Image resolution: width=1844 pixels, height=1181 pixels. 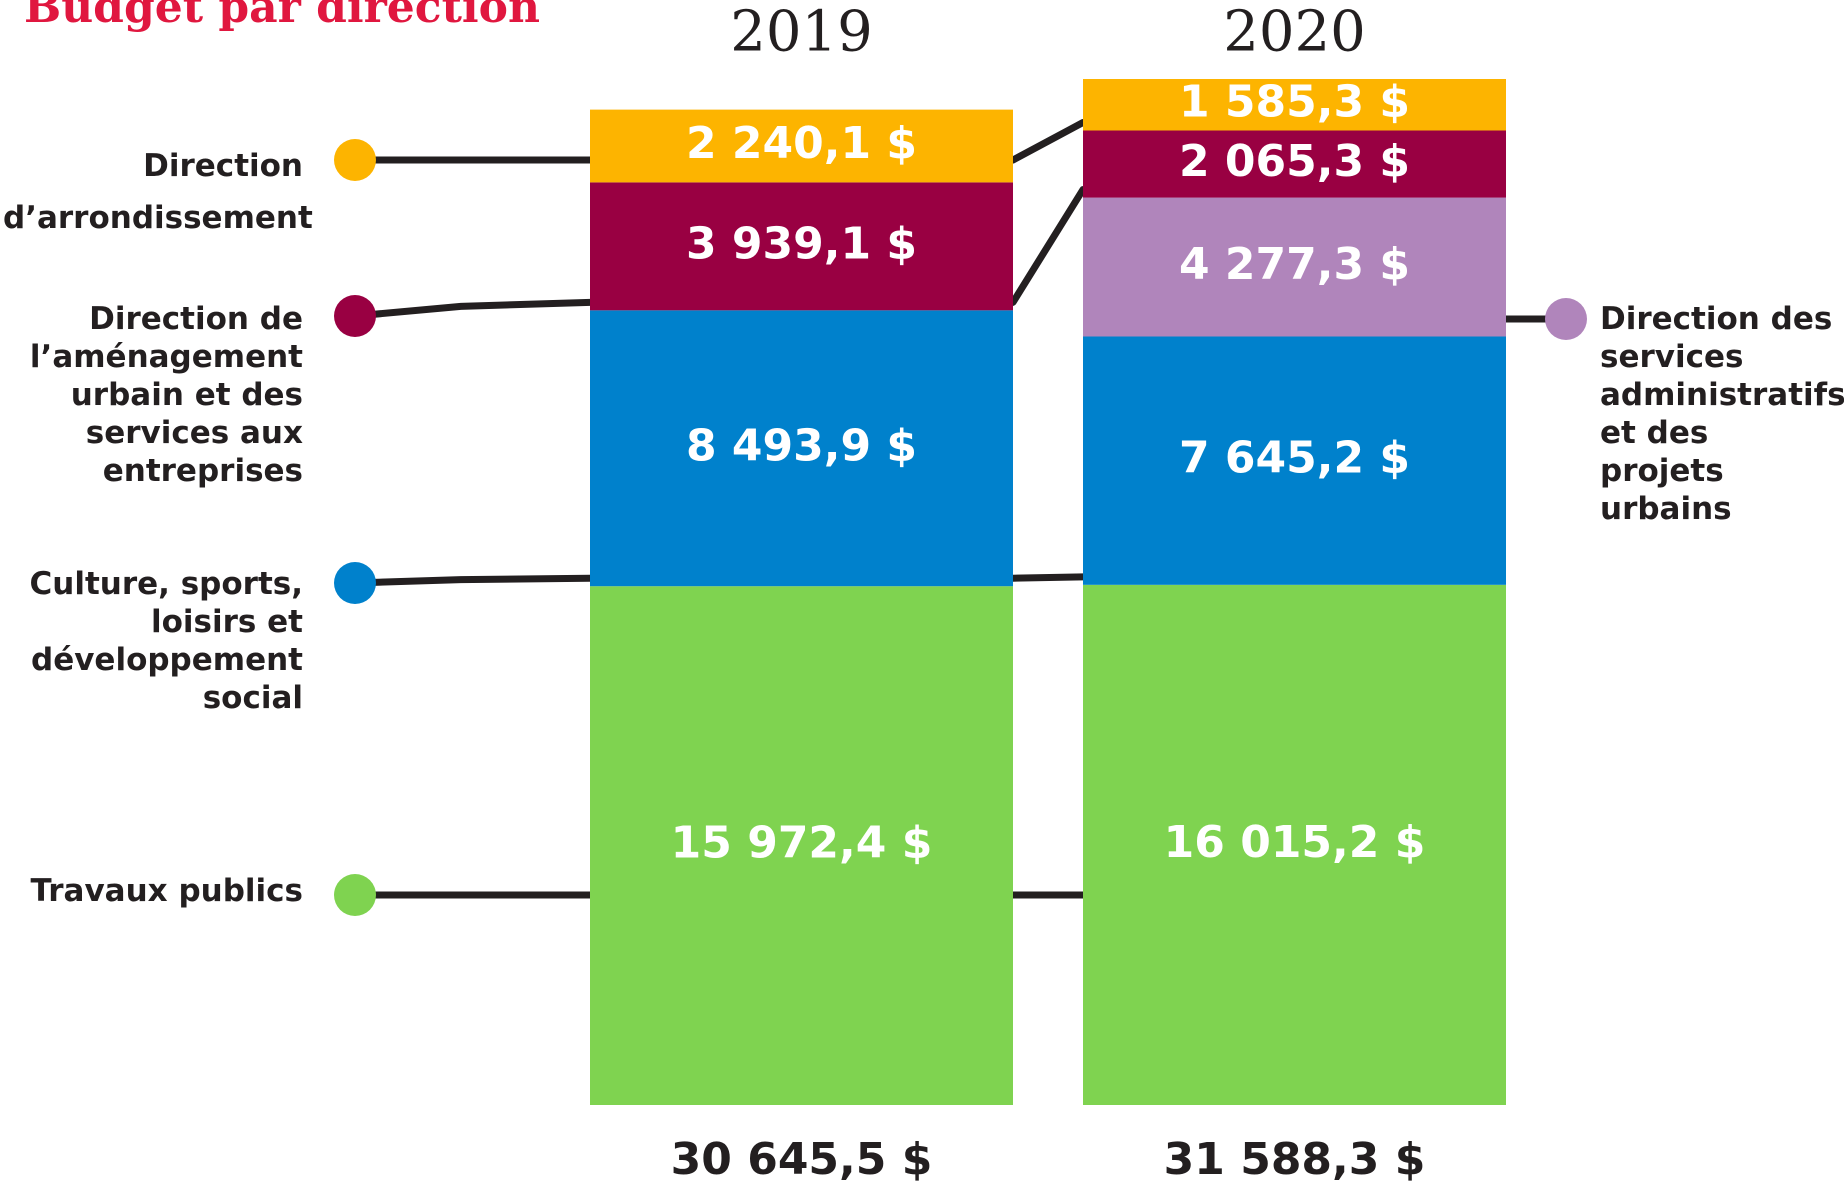 I want to click on value-label: 2 065,3 $, so click(x=1294, y=161).